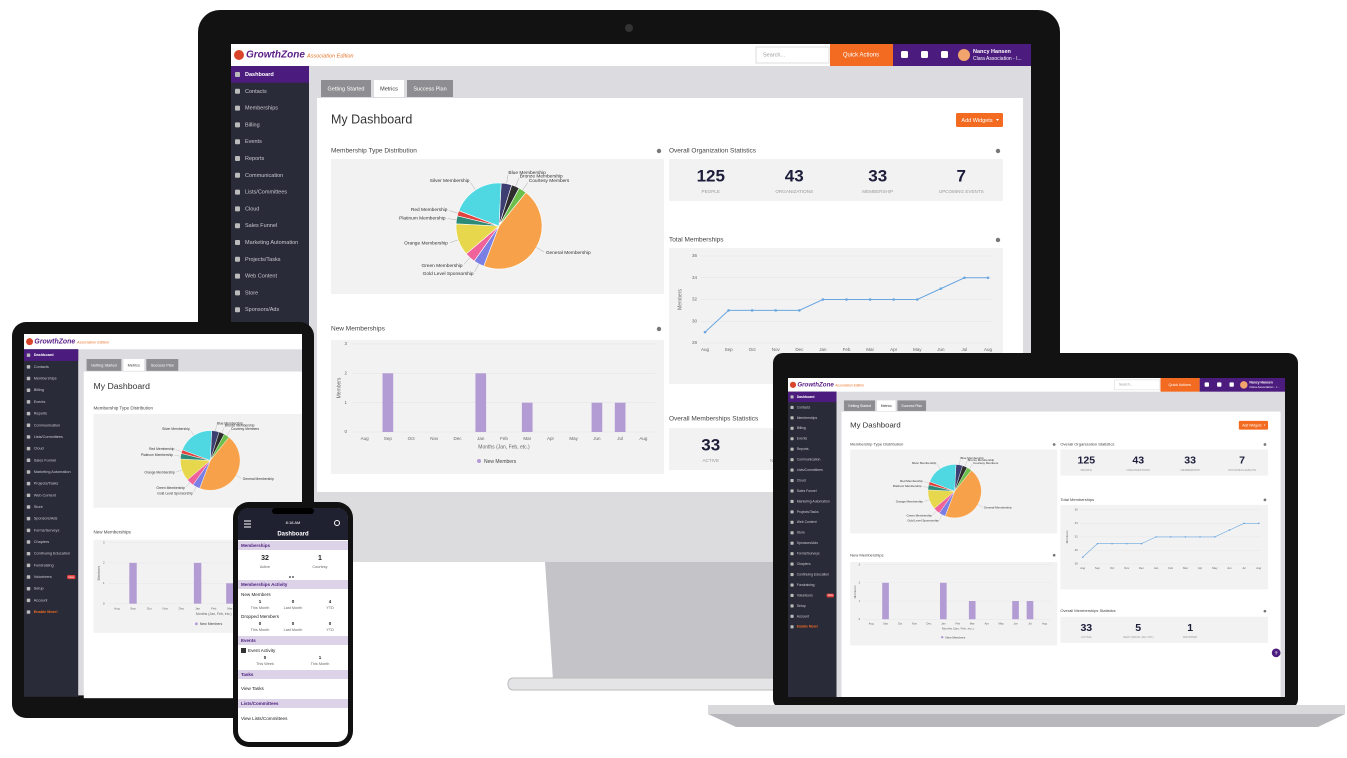 This screenshot has width=1347, height=758. Describe the element at coordinates (794, 175) in the screenshot. I see `stat-value: 43` at that location.